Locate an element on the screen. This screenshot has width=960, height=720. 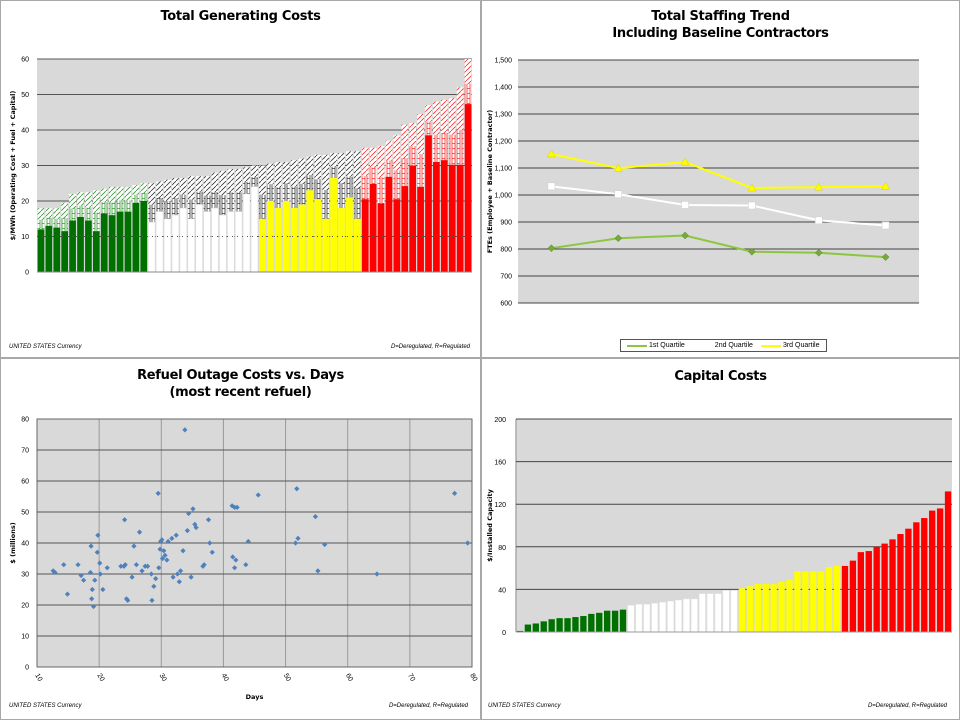
y-tick-label: 30 is located at coordinates (25, 166).